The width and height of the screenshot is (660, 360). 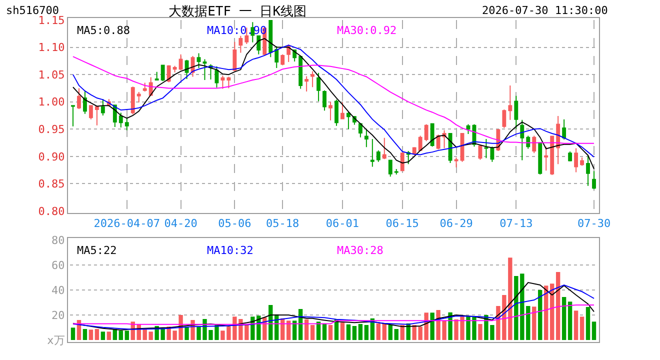 What do you see at coordinates (51, 75) in the screenshot?
I see `y-tick-label: 1.05` at bounding box center [51, 75].